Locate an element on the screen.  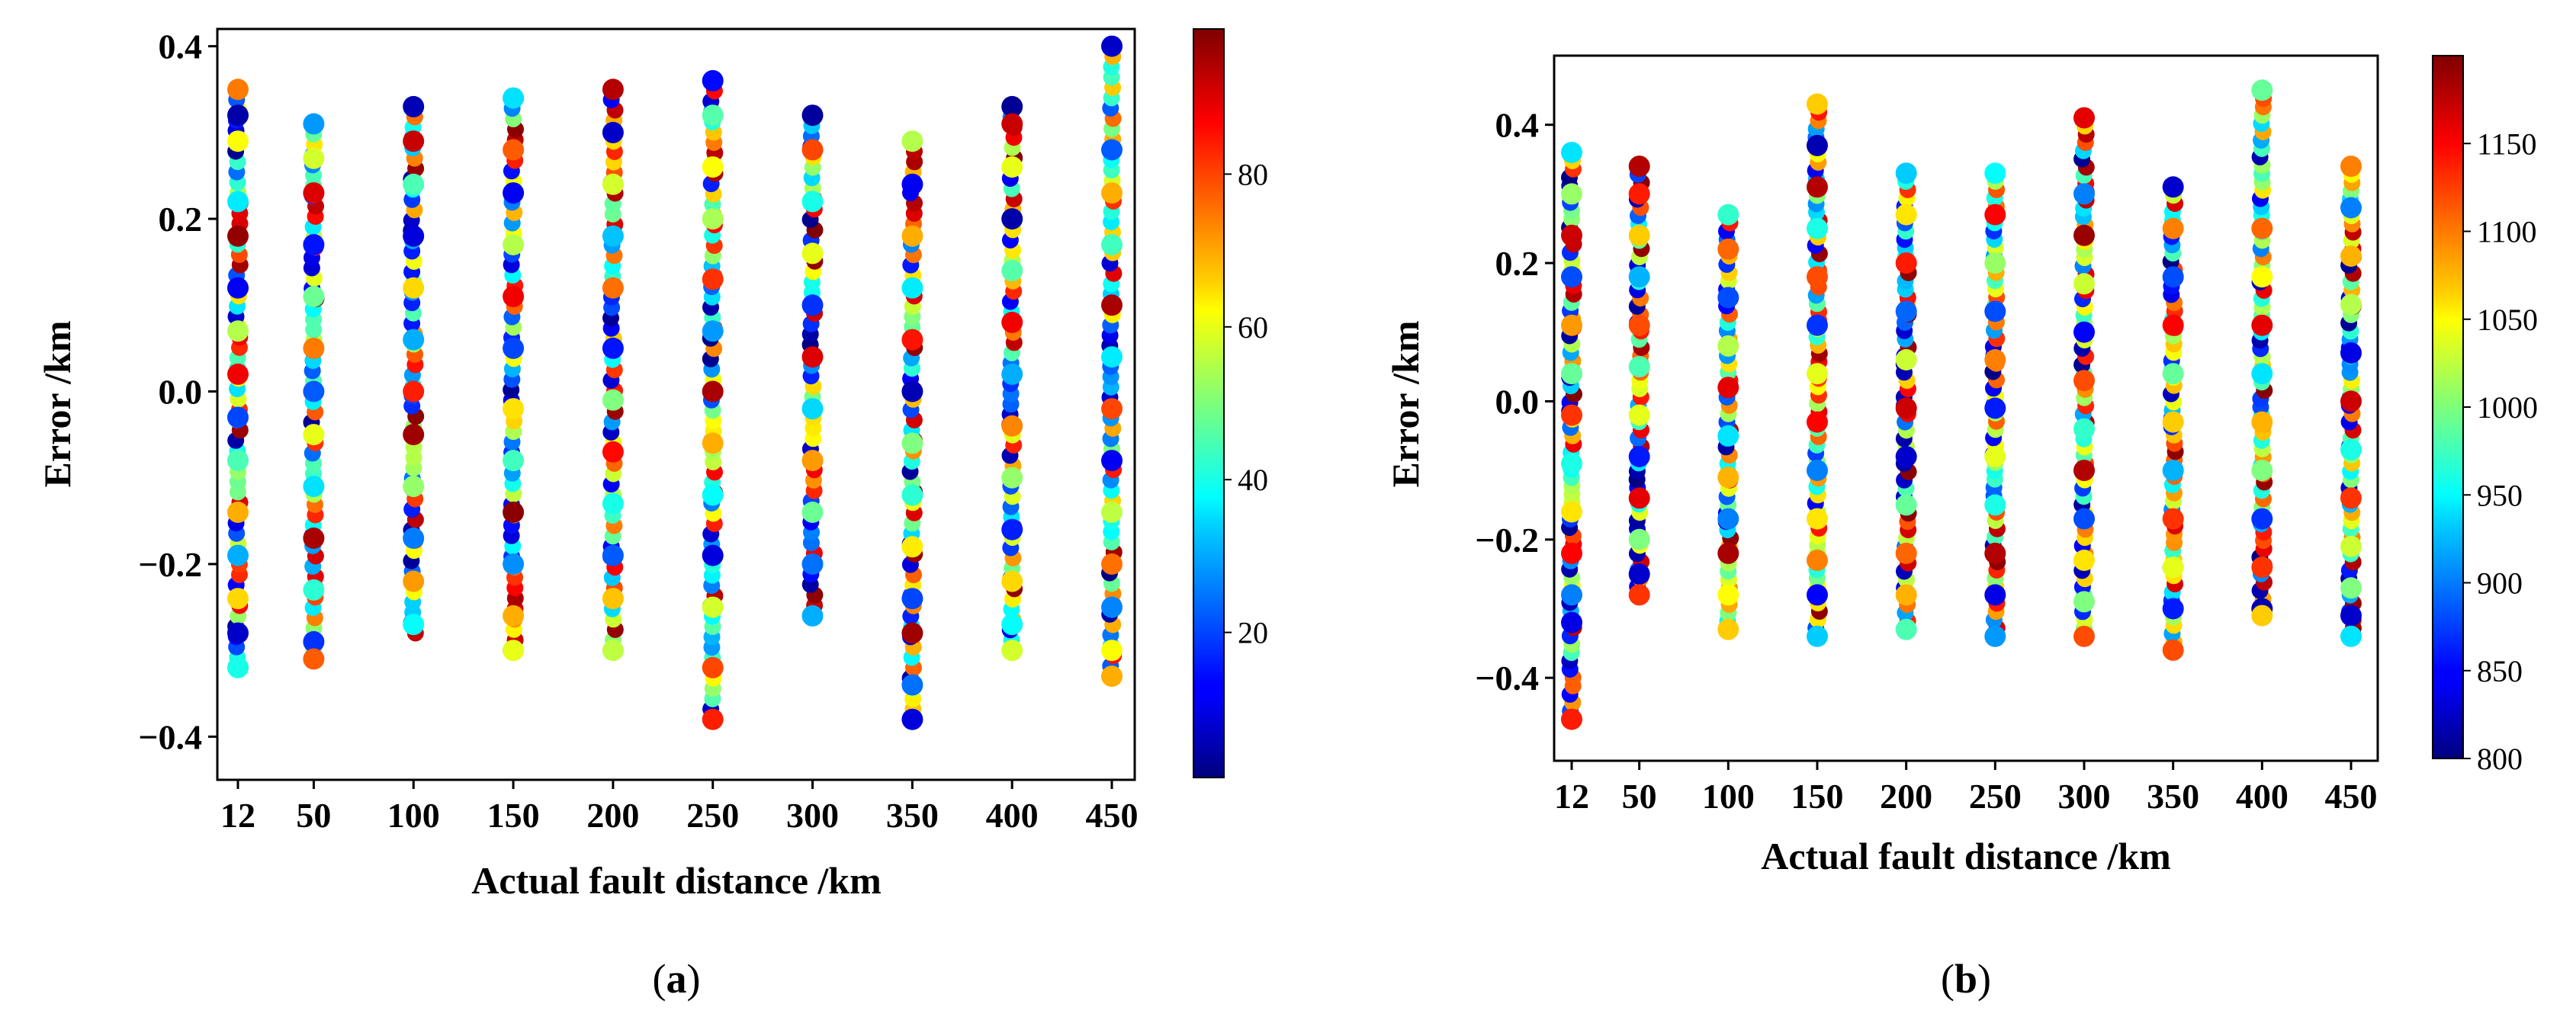
colorbar-tick-label: 60 is located at coordinates (1253, 327).